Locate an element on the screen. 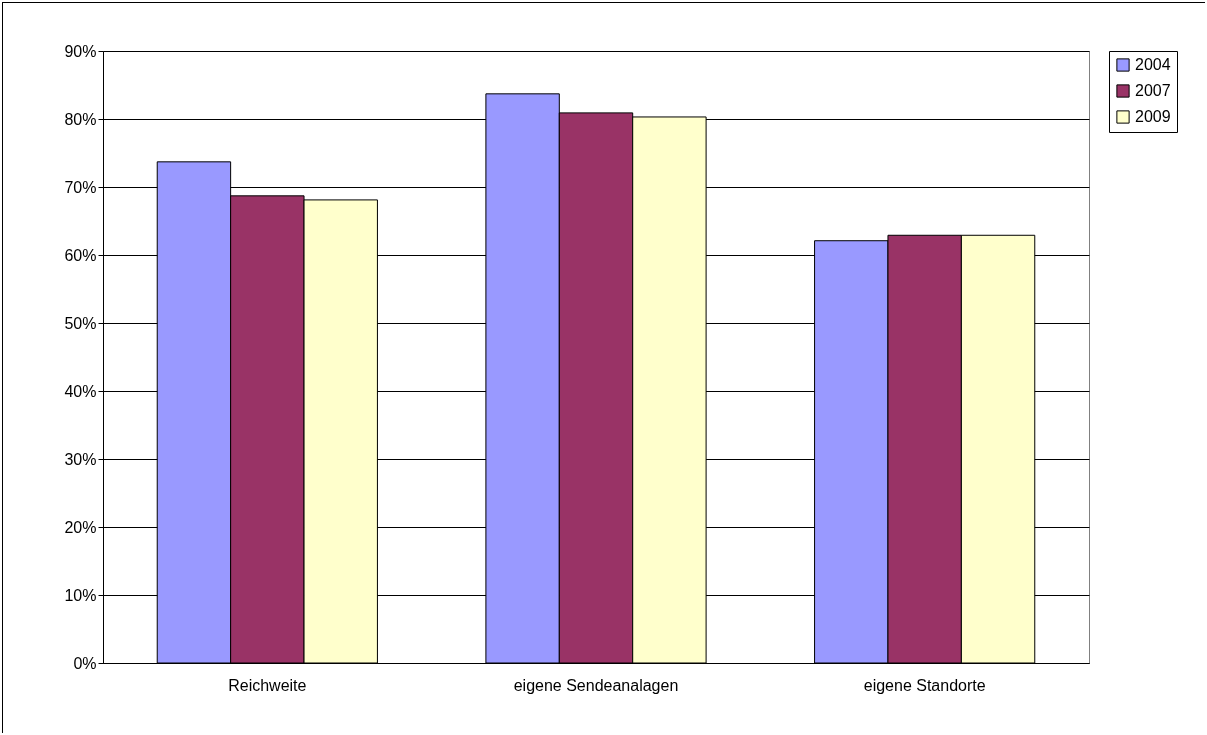 The width and height of the screenshot is (1207, 735). y-tick-label: 70% is located at coordinates (80, 187).